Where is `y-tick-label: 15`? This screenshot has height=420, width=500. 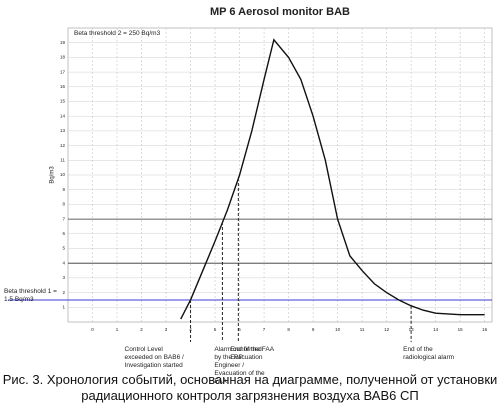
y-tick-label: 15 is located at coordinates (63, 101).